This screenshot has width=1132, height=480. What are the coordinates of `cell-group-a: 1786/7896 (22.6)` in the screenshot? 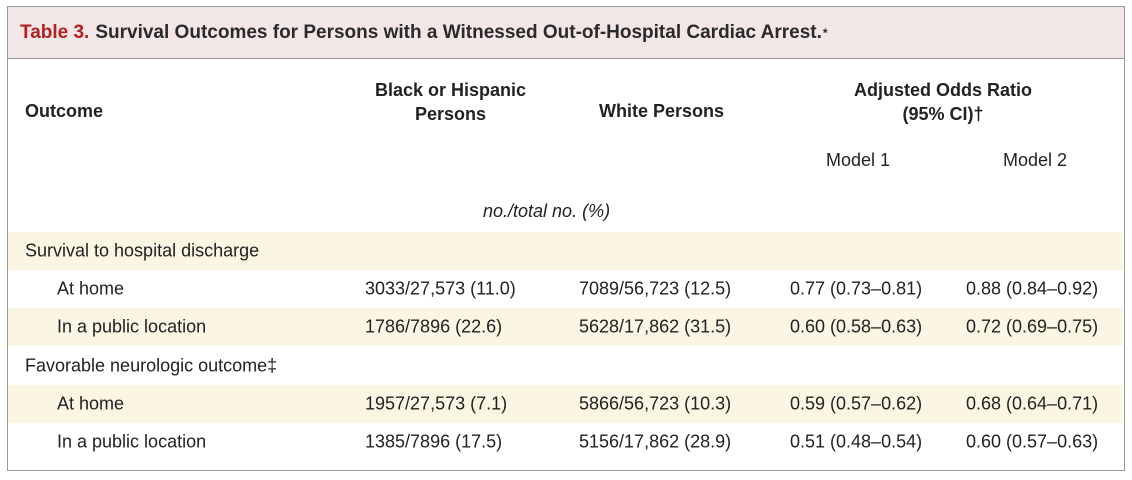 It's located at (434, 326).